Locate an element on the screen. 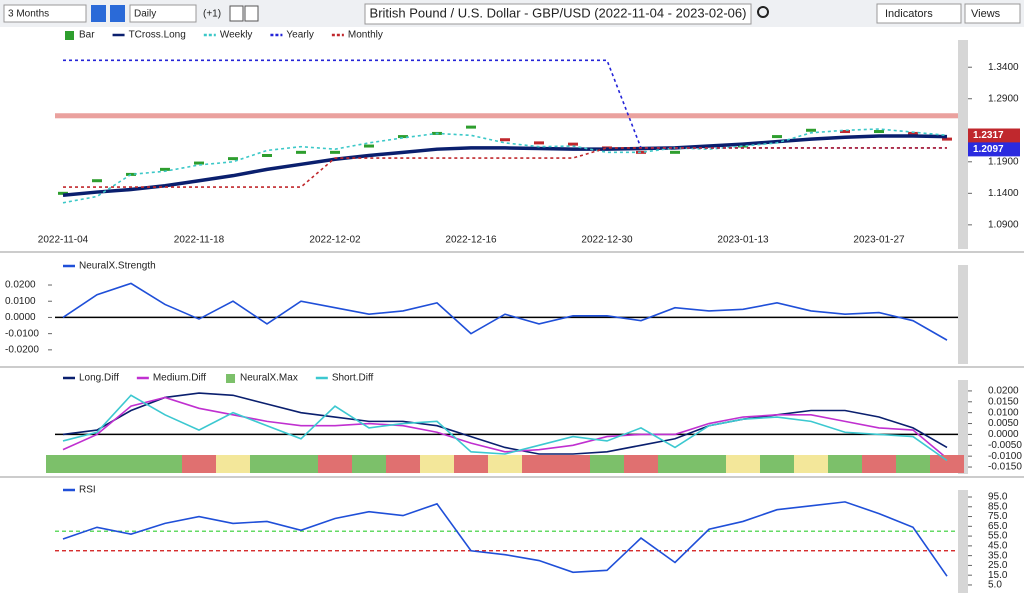 The image size is (1024, 595). x-tick-label: 2022-11-04 is located at coordinates (63, 240).